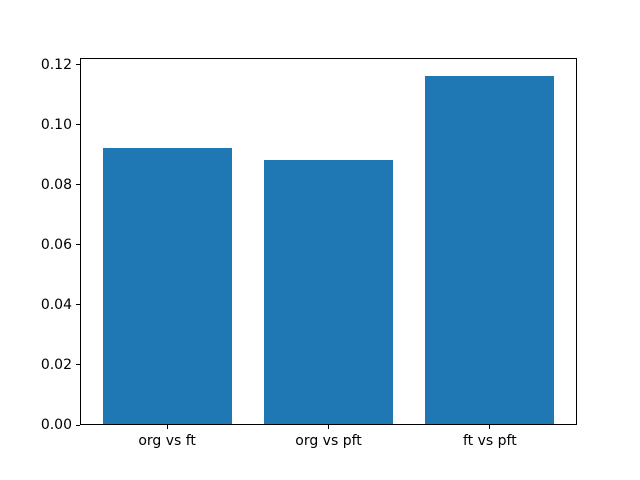  I want to click on y-tick-label: 0.00, so click(56, 425).